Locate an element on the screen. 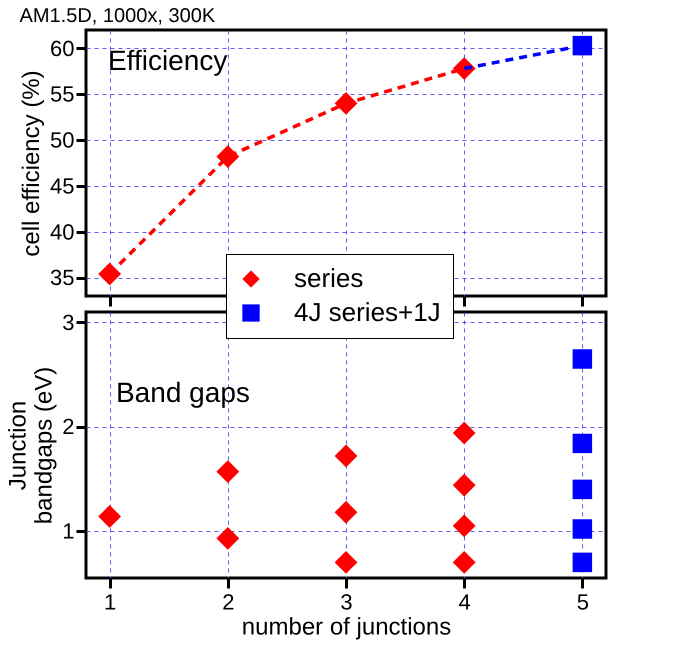  y-tick-label: 45 is located at coordinates (62, 185).